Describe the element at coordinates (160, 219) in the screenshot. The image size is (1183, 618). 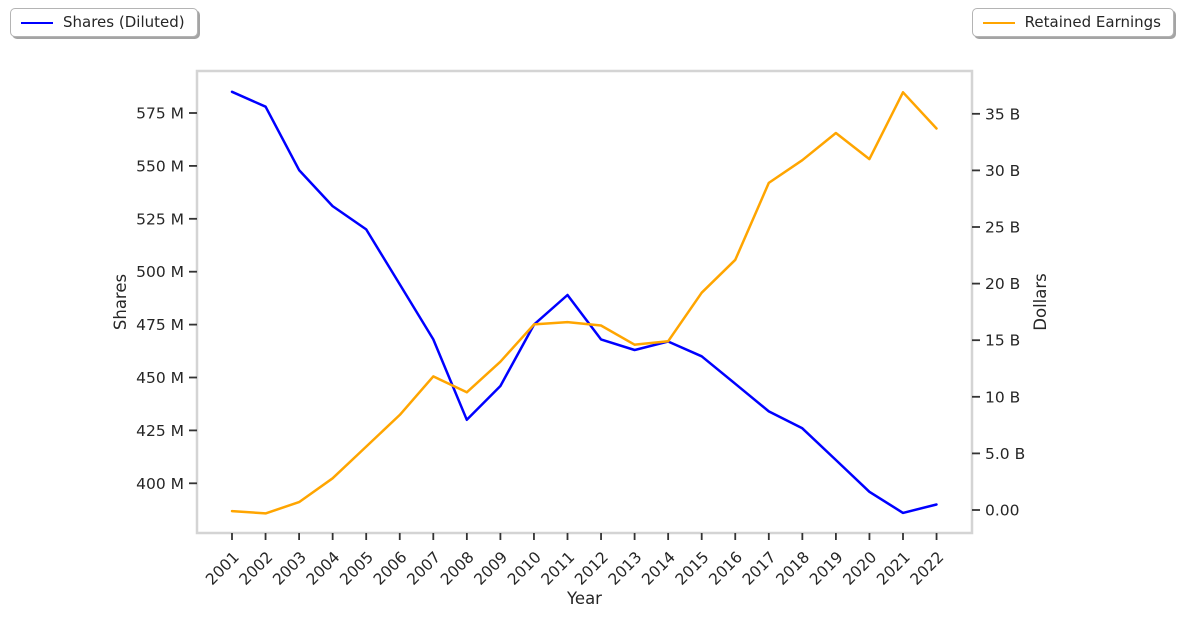
I see `y-left-tick-label: 525 M` at that location.